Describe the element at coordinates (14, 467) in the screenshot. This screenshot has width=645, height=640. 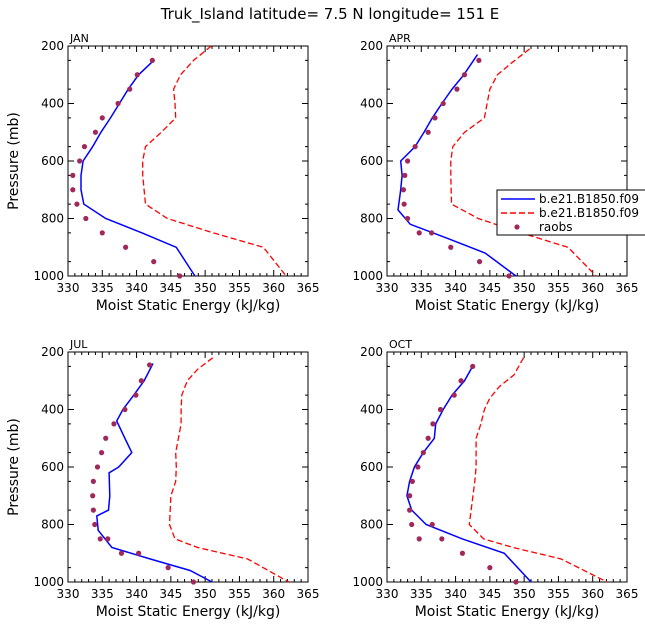
I see `y-axis-label: Pressure (mb)` at that location.